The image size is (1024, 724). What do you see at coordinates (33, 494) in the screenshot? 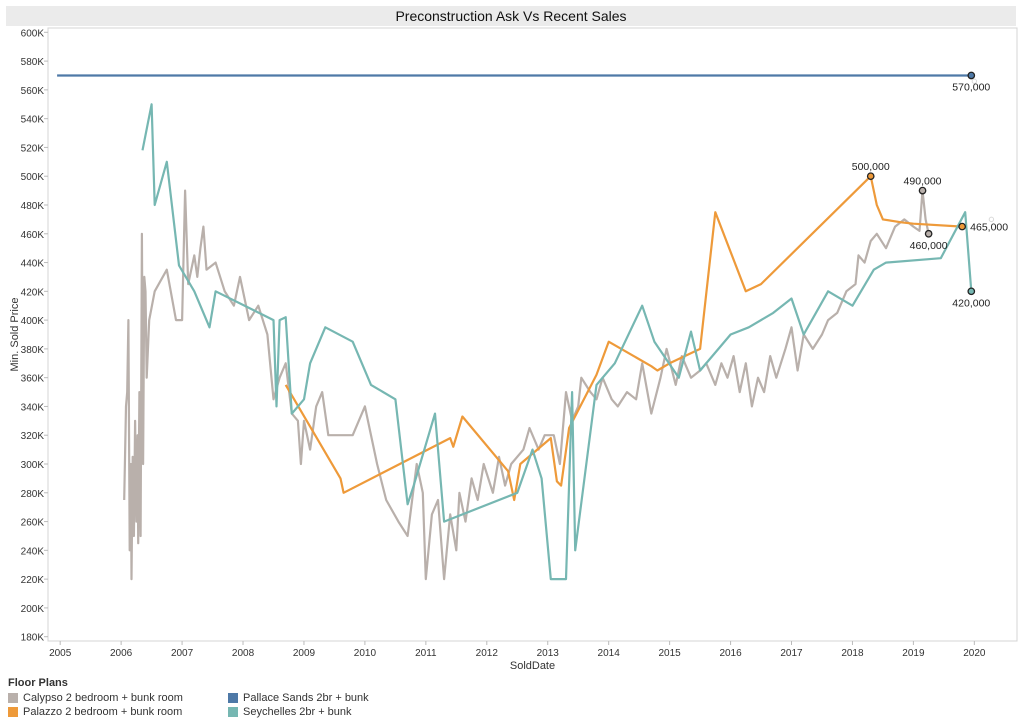
I see `y-tick-label: 280K` at bounding box center [33, 494].